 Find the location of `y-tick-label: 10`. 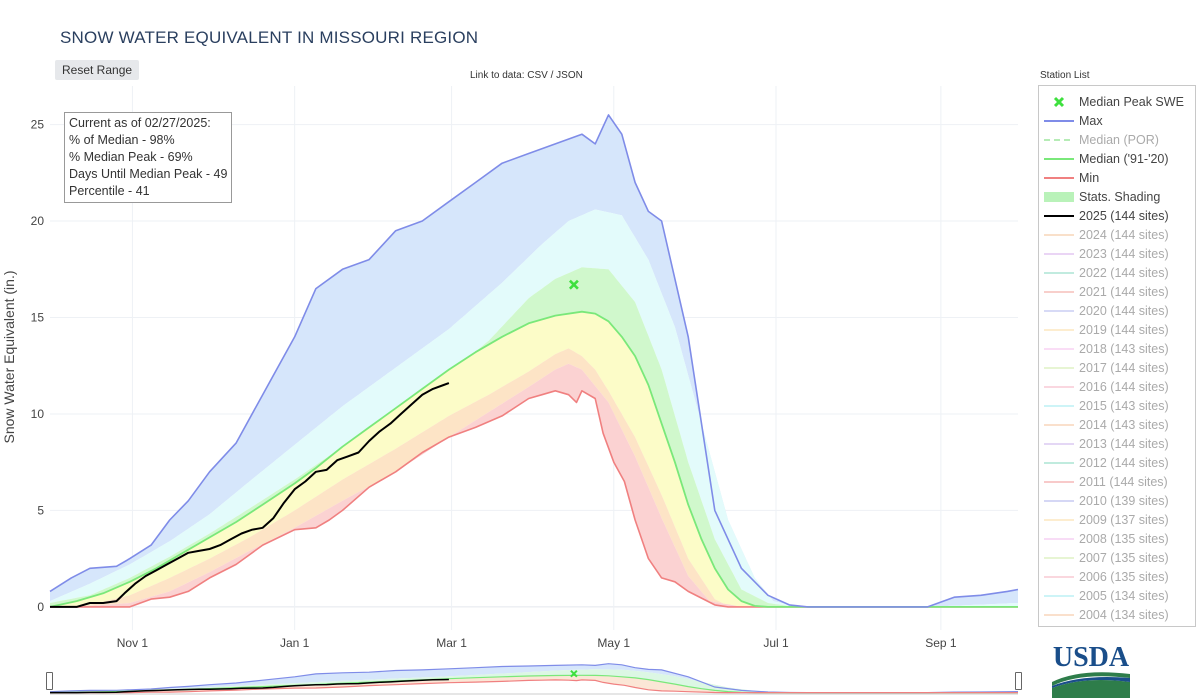

y-tick-label: 10 is located at coordinates (38, 414).